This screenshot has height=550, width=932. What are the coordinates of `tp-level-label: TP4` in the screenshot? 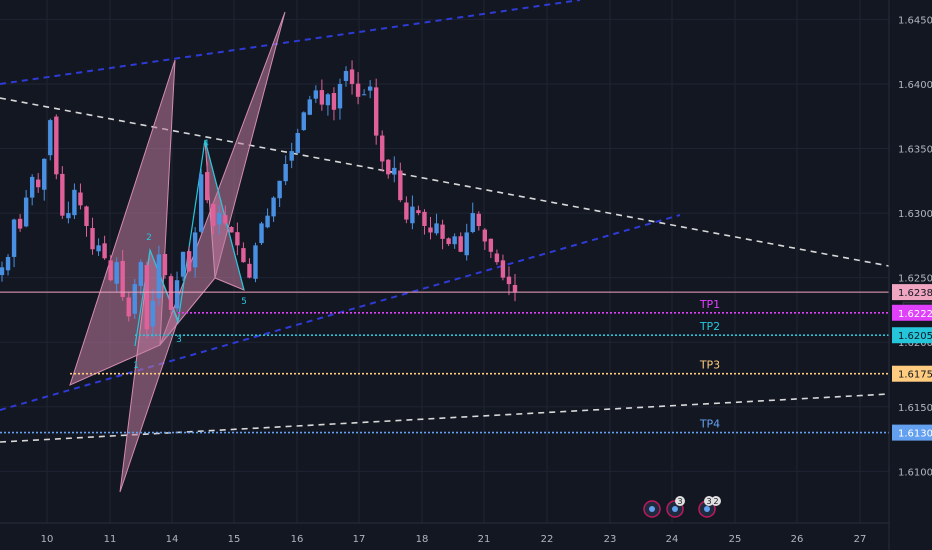 It's located at (709, 424).